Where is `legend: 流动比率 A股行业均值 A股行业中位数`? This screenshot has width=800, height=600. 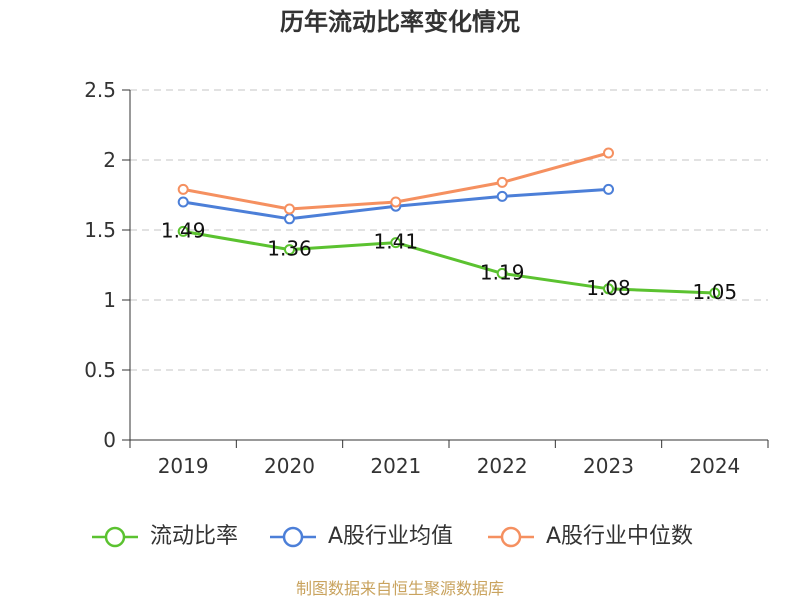 legend: 流动比率 A股行业均值 A股行业中位数 is located at coordinates (400, 537).